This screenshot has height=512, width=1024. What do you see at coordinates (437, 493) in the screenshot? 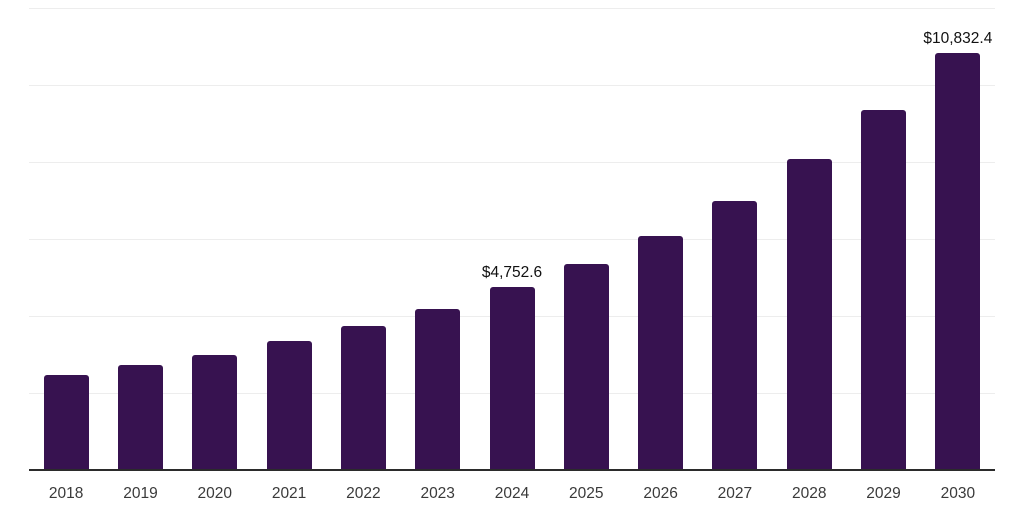
I see `x-tick-label-2023: 2023` at bounding box center [437, 493].